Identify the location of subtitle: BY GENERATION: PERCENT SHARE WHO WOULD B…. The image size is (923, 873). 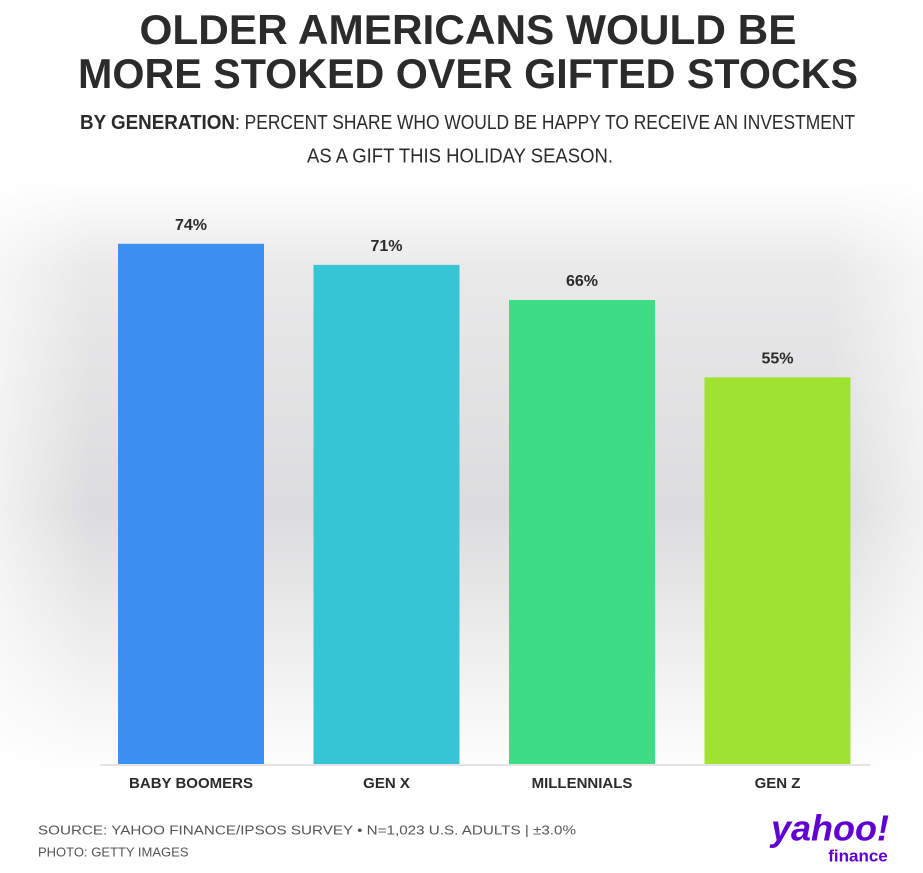
(467, 123).